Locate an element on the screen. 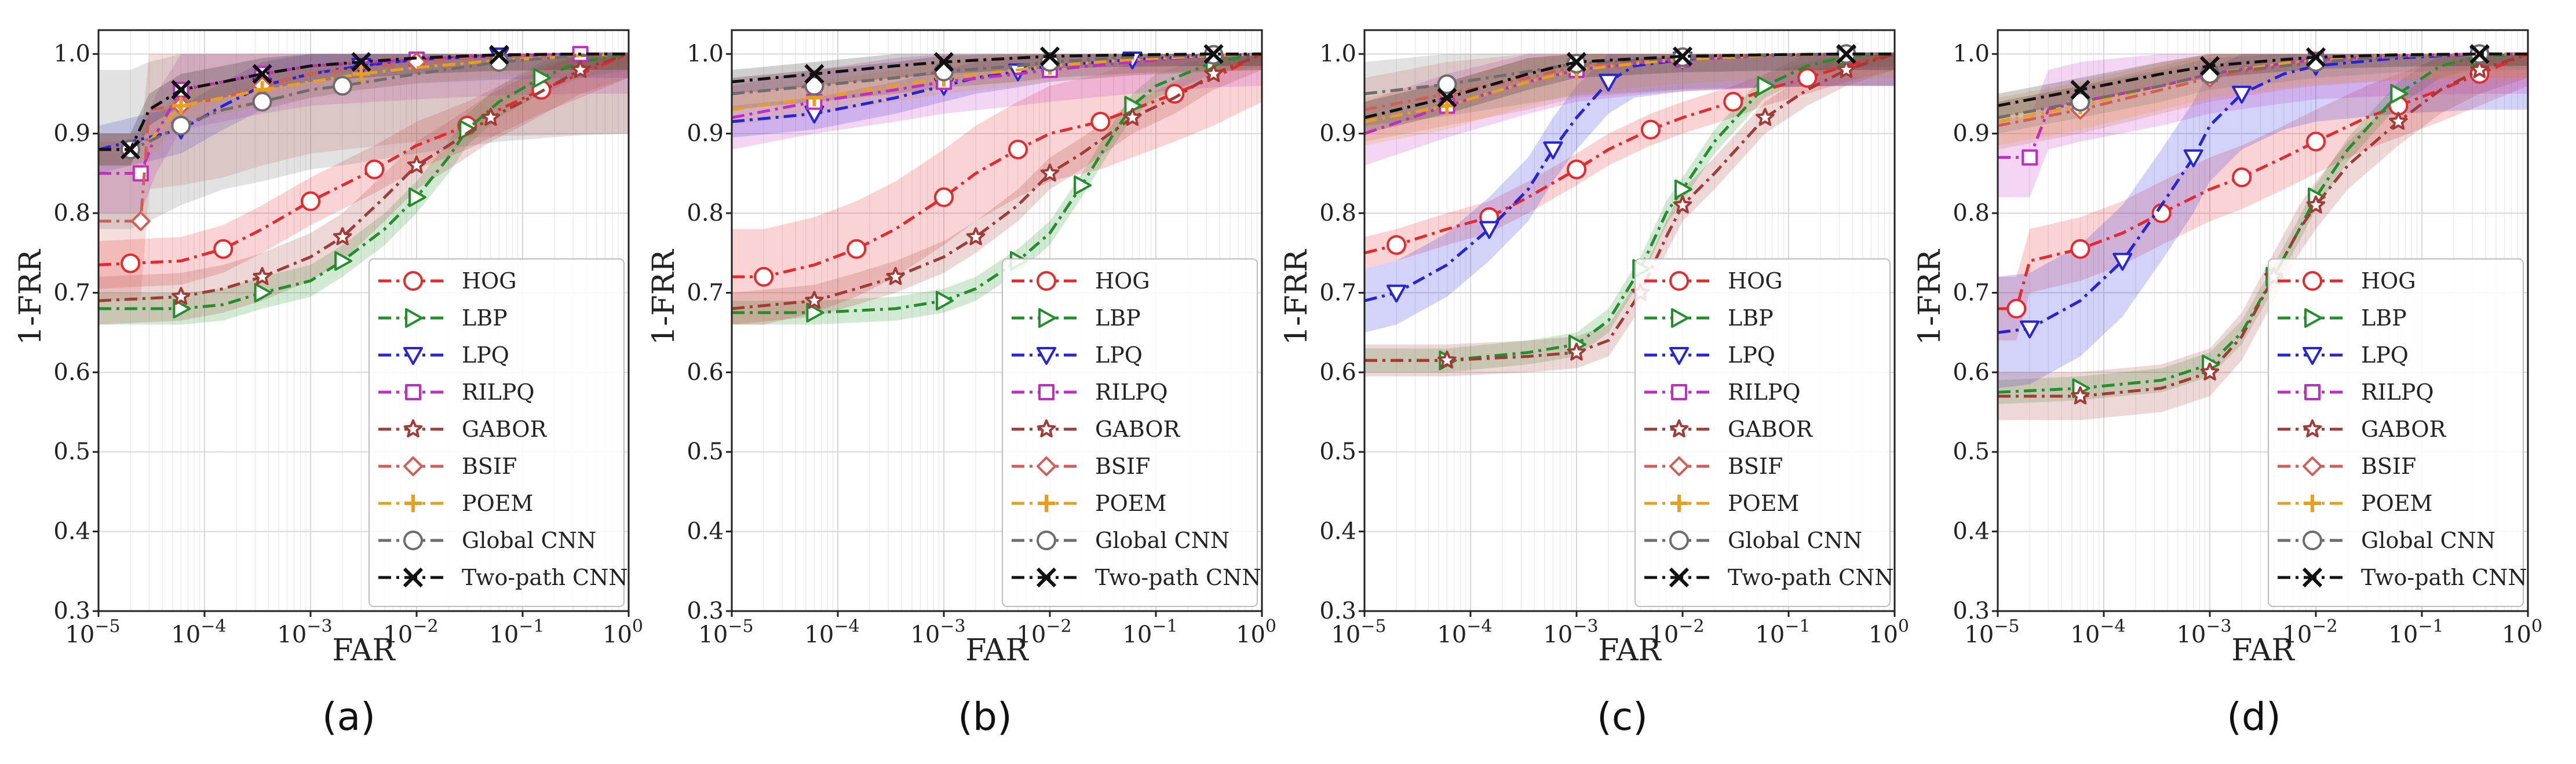 The height and width of the screenshot is (764, 2576). subfigure-label: (b) is located at coordinates (985, 716).